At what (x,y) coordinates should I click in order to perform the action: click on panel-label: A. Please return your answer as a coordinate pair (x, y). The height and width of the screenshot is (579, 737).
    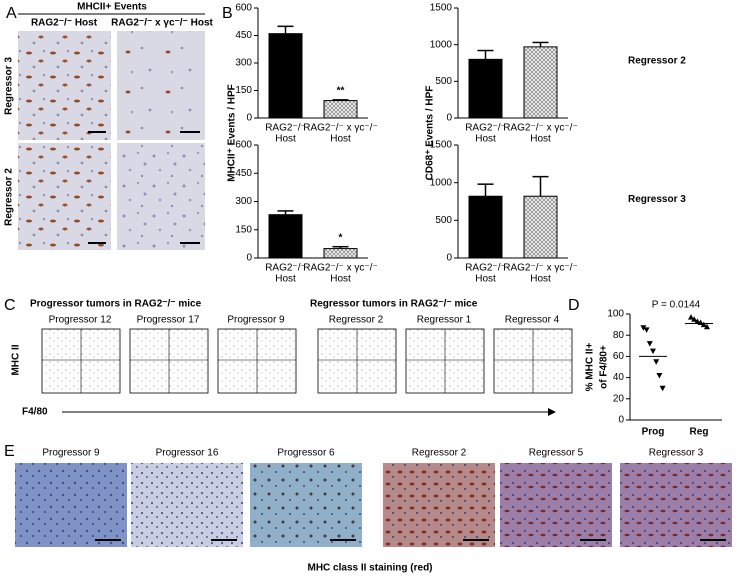
    Looking at the image, I should click on (11, 13).